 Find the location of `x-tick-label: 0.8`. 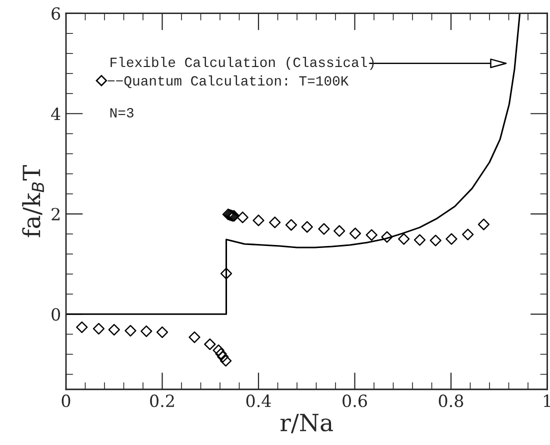

x-tick-label: 0.8 is located at coordinates (451, 401).